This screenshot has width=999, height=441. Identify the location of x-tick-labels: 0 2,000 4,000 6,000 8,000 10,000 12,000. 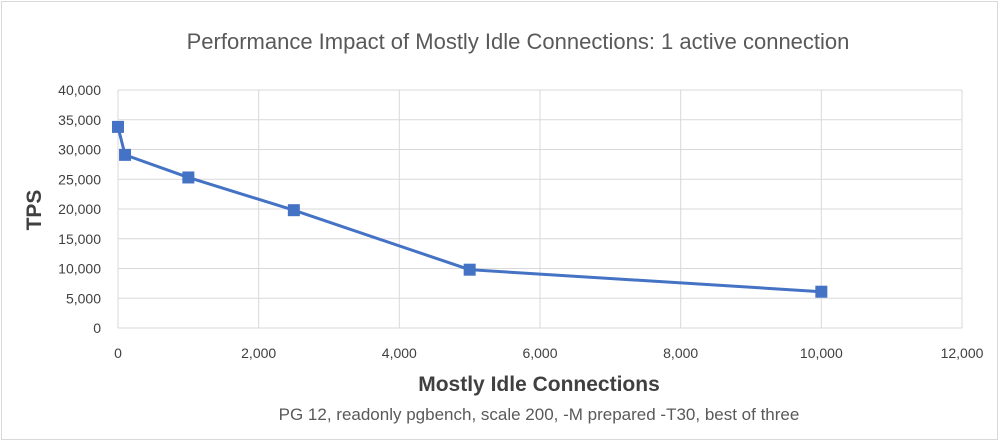
(549, 353).